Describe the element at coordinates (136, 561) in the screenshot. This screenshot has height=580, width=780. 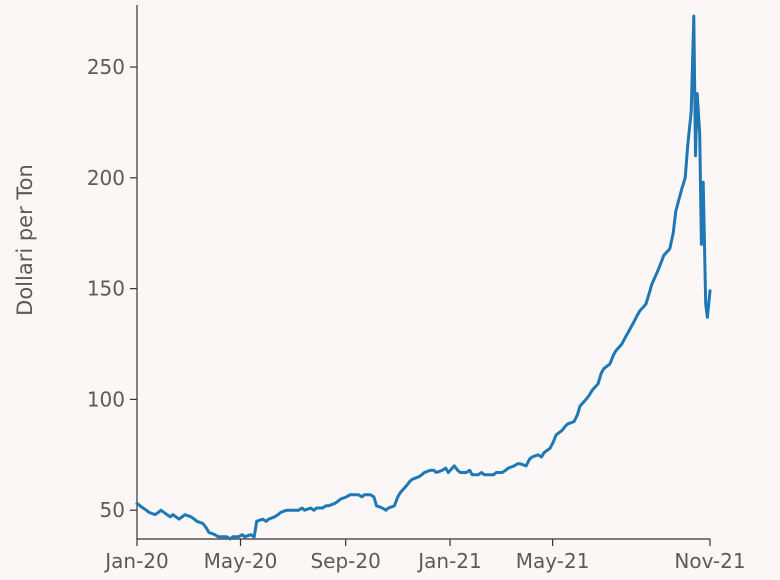
I see `x-tick-label-Jan-20: Jan-20` at that location.